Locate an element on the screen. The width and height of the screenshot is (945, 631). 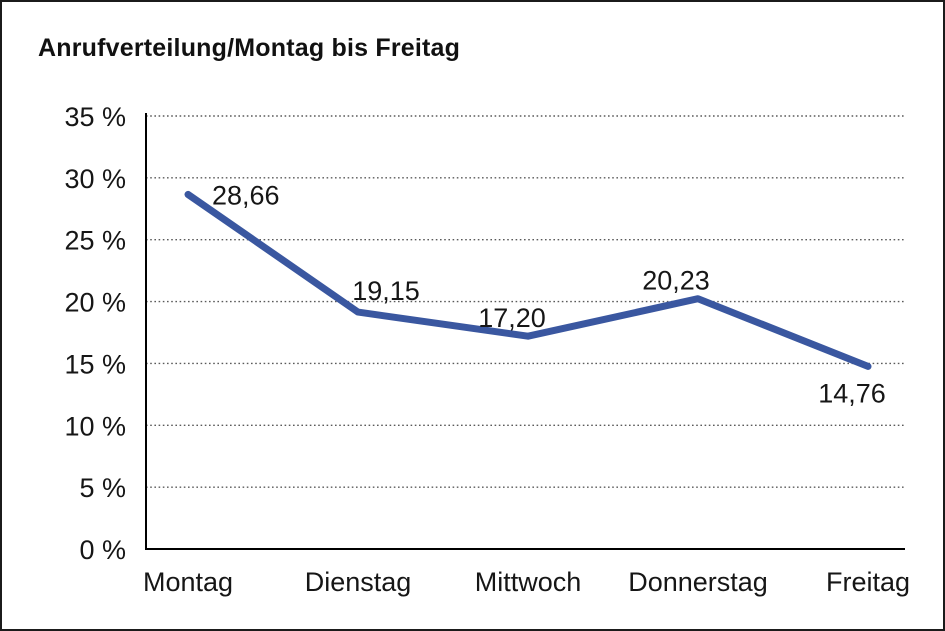
y-tick-label: 0 % is located at coordinates (102, 550).